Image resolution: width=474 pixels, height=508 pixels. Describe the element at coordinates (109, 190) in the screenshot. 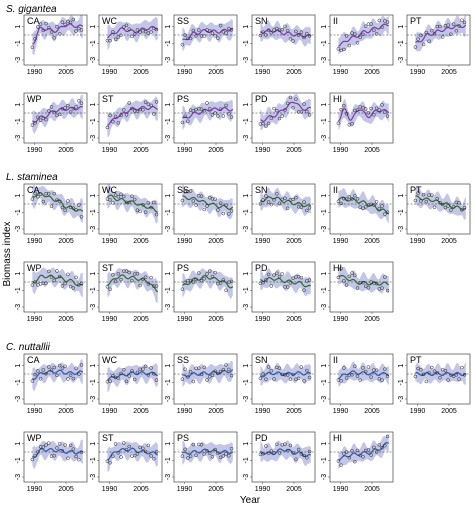

I see `site-label: WC` at that location.